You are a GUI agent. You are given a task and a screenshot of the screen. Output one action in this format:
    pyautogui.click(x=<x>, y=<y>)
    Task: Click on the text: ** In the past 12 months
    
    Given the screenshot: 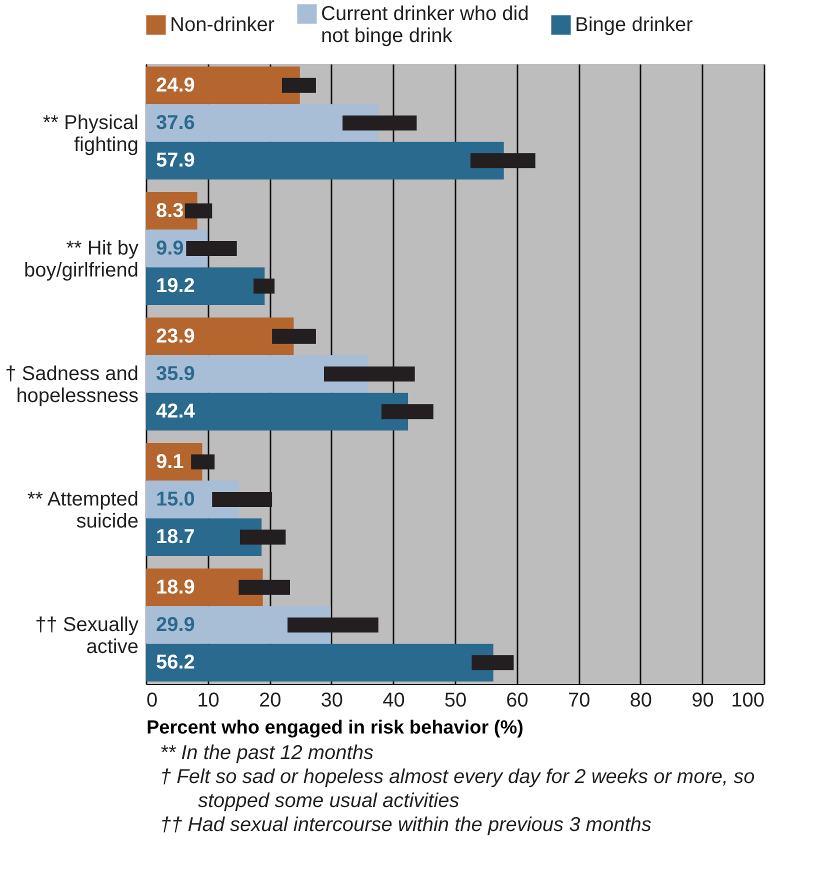 What is the action you would take?
    pyautogui.click(x=267, y=753)
    